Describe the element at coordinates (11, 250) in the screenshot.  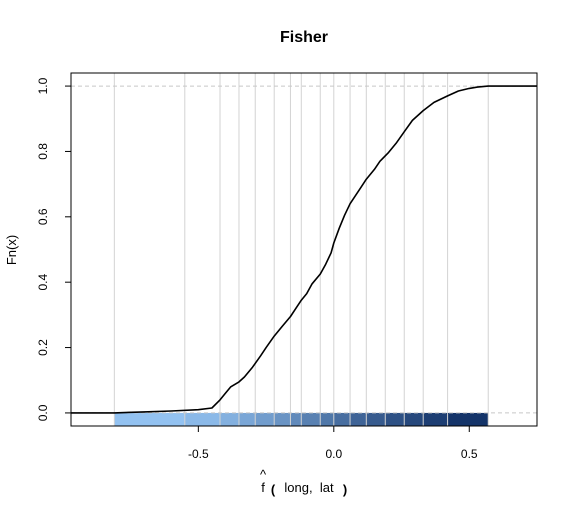
I see `y-axis-label: Fn(x)` at that location.